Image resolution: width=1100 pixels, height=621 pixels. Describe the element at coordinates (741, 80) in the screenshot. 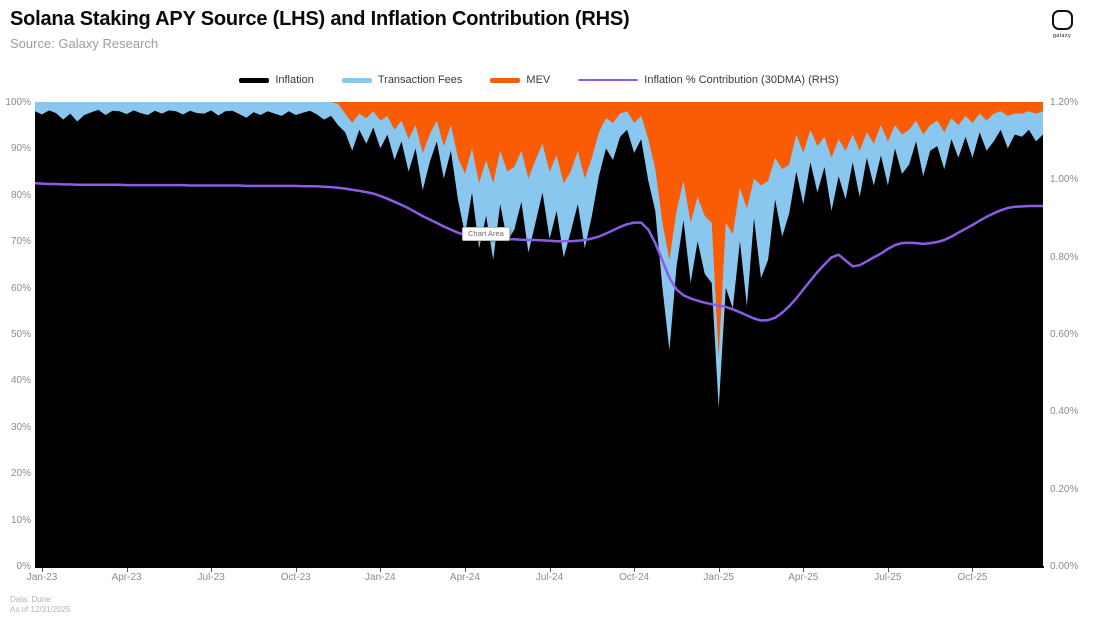

I see `legend-label: Inflation % Contribution (30DMA) (RHS)` at that location.